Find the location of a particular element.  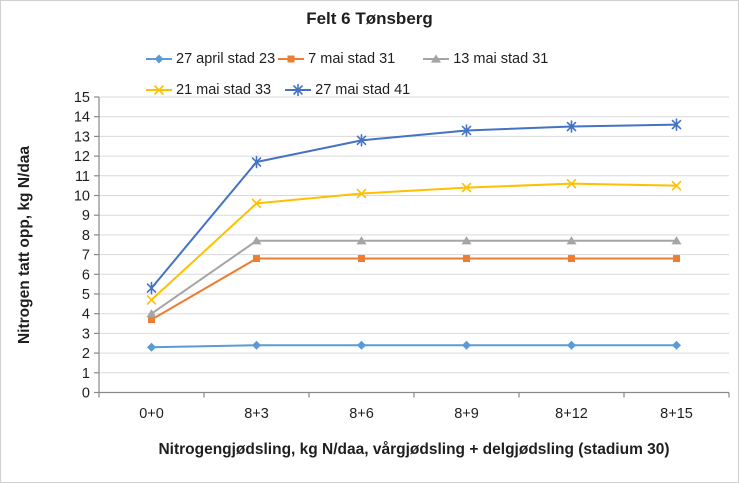

legend-row-2: 21 mai stad 33 27 mai stad 41 is located at coordinates (347, 90).